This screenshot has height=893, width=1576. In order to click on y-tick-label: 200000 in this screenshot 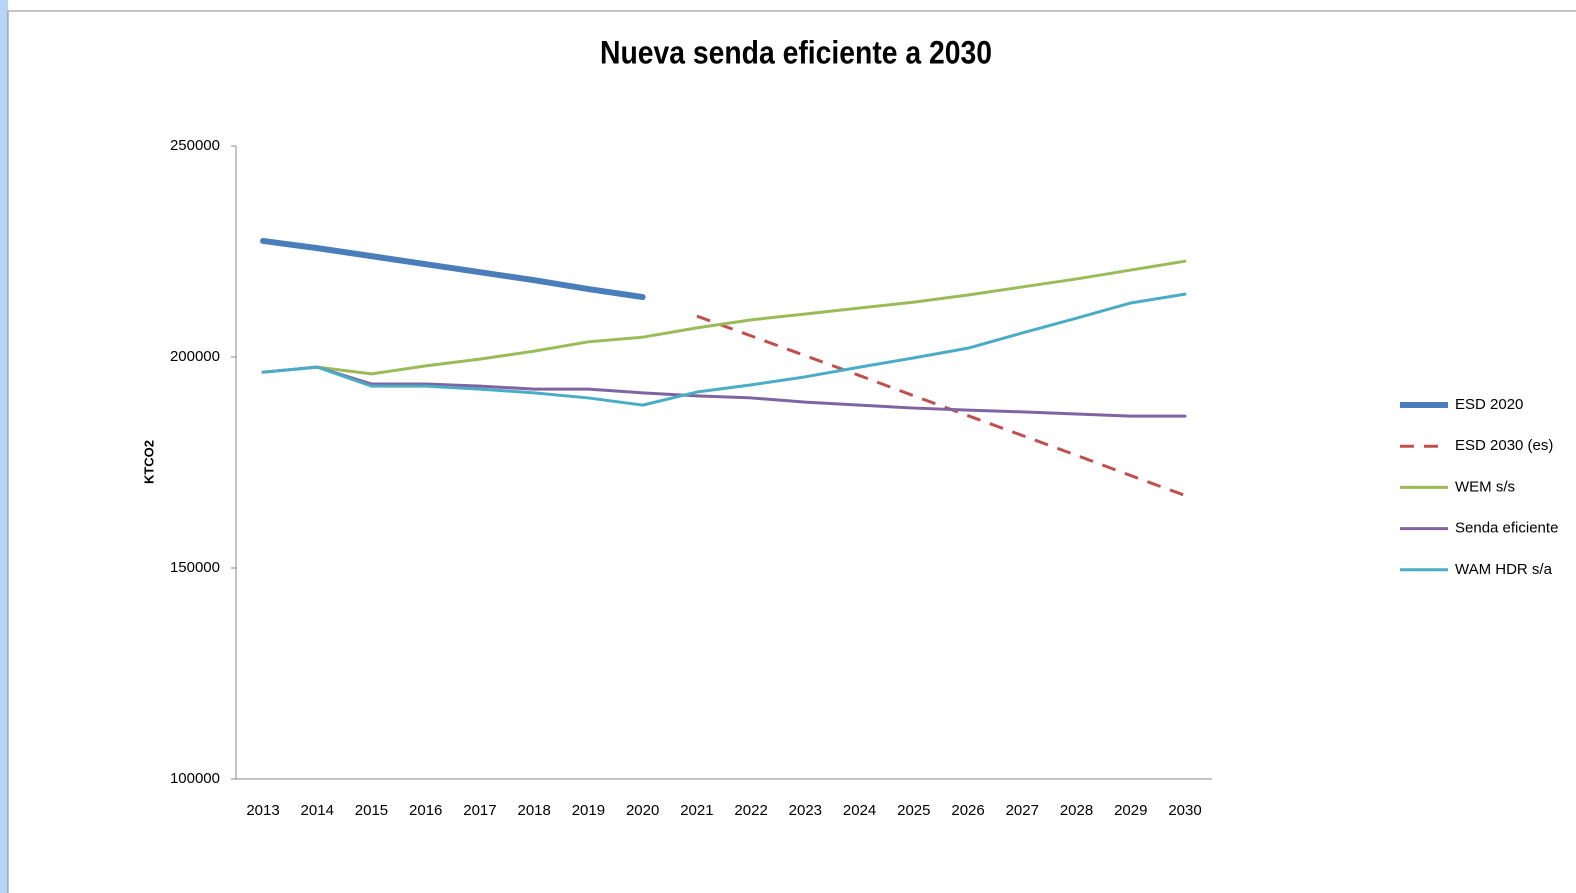, I will do `click(195, 356)`.